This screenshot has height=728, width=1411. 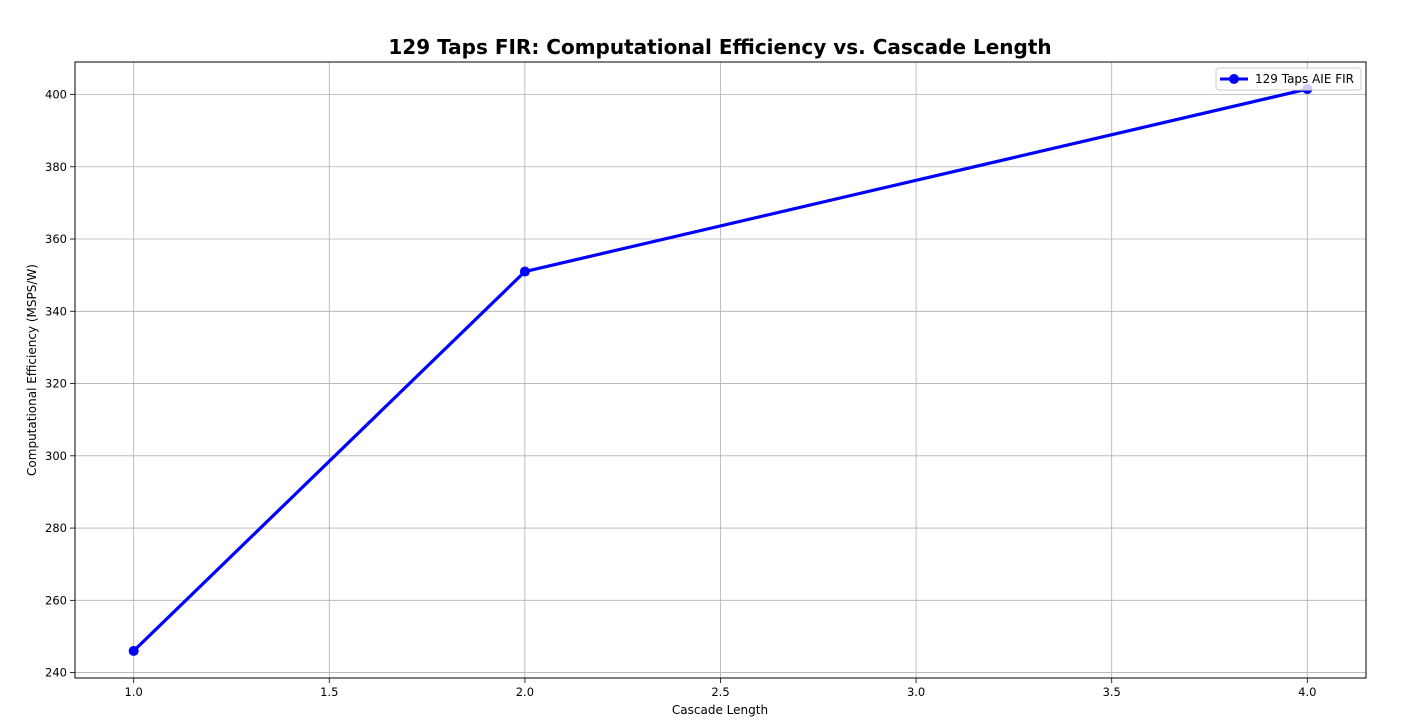 I want to click on legend-frame, so click(x=1288, y=79).